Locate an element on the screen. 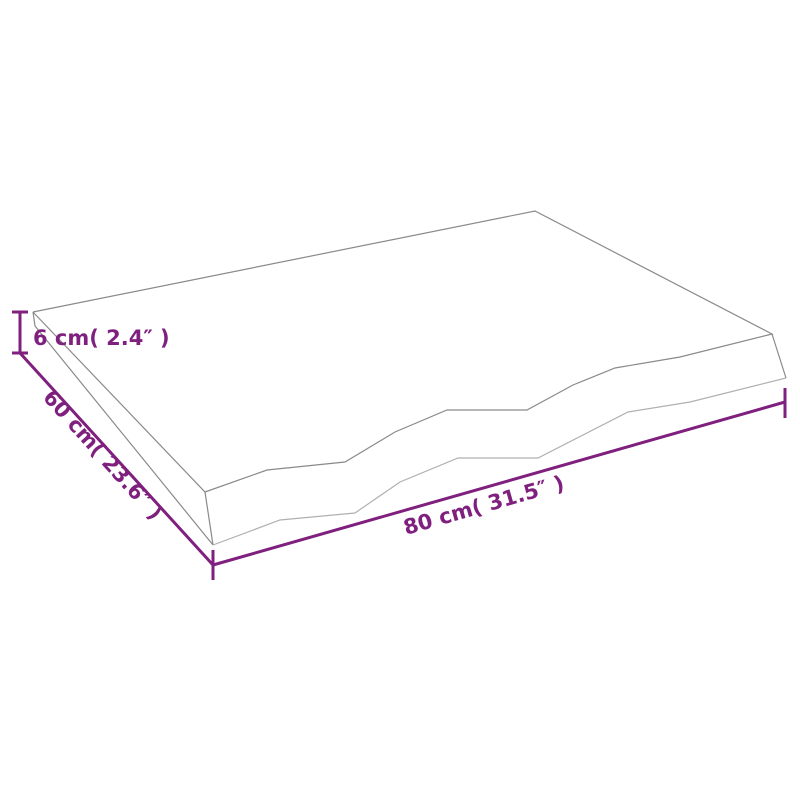  depth-dimension-line is located at coordinates (116, 459).